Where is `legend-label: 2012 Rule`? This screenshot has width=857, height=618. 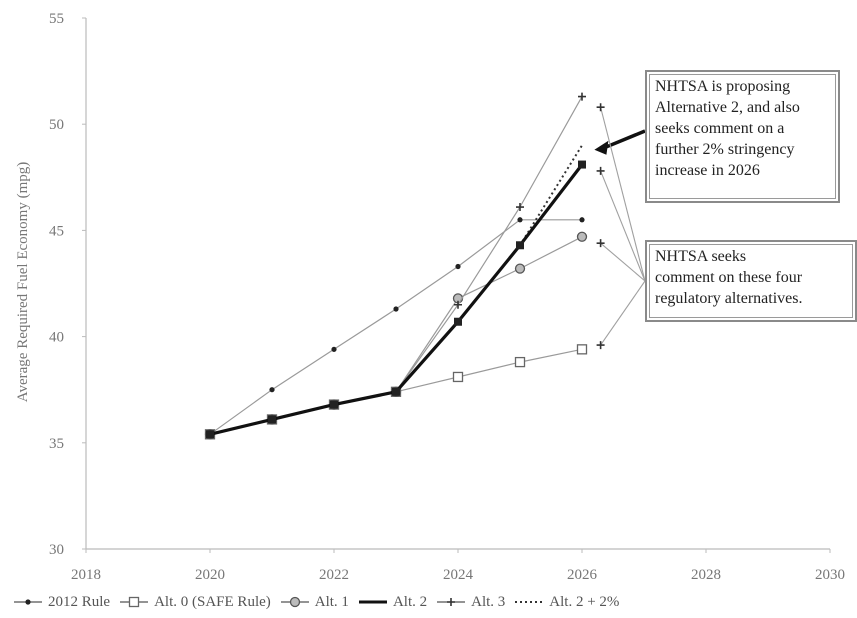 legend-label: 2012 Rule is located at coordinates (79, 601).